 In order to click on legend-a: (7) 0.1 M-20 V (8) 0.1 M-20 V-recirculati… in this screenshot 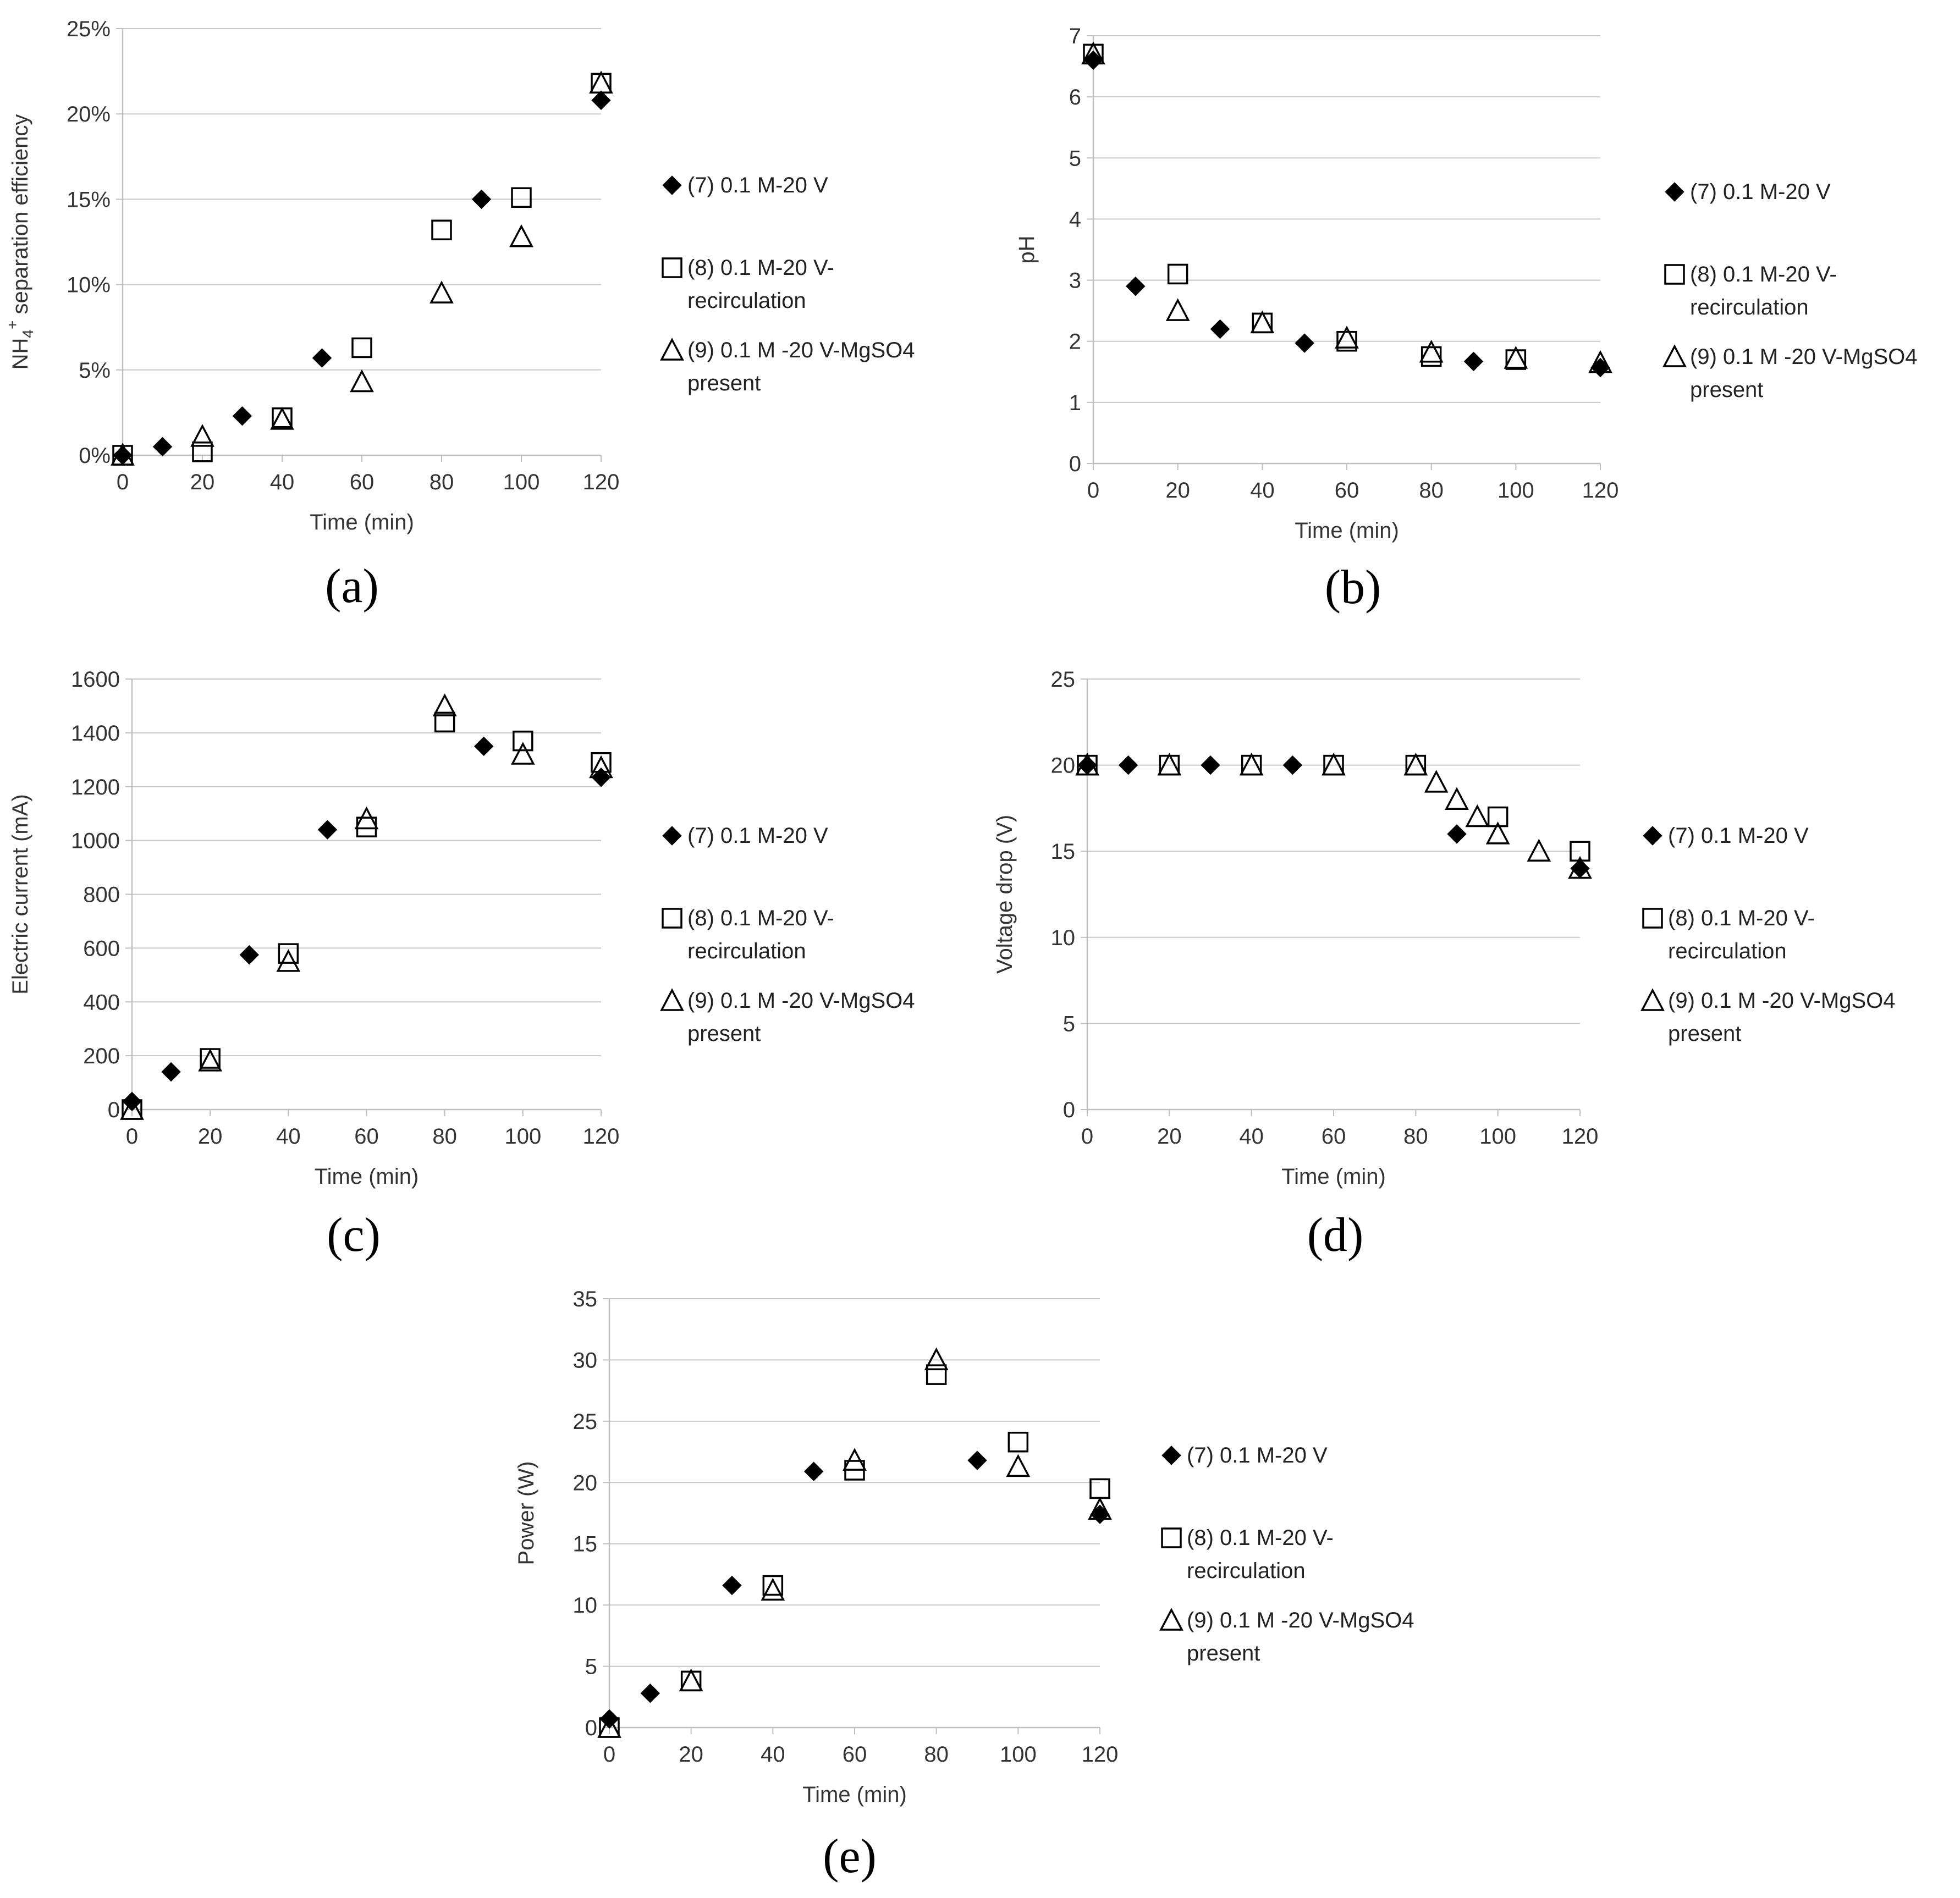, I will do `click(788, 284)`.